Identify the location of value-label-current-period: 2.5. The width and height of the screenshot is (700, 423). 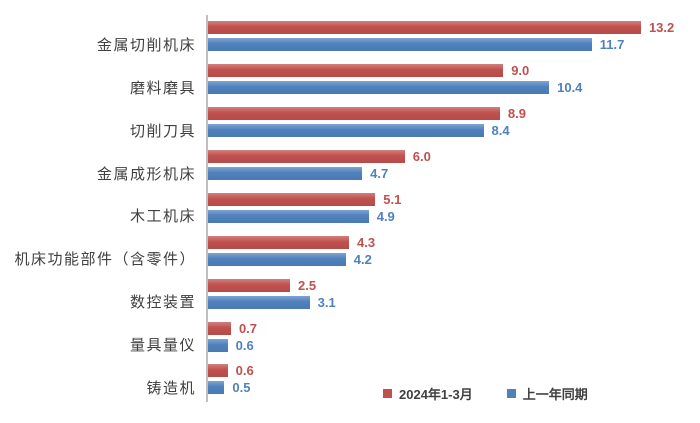
(307, 285).